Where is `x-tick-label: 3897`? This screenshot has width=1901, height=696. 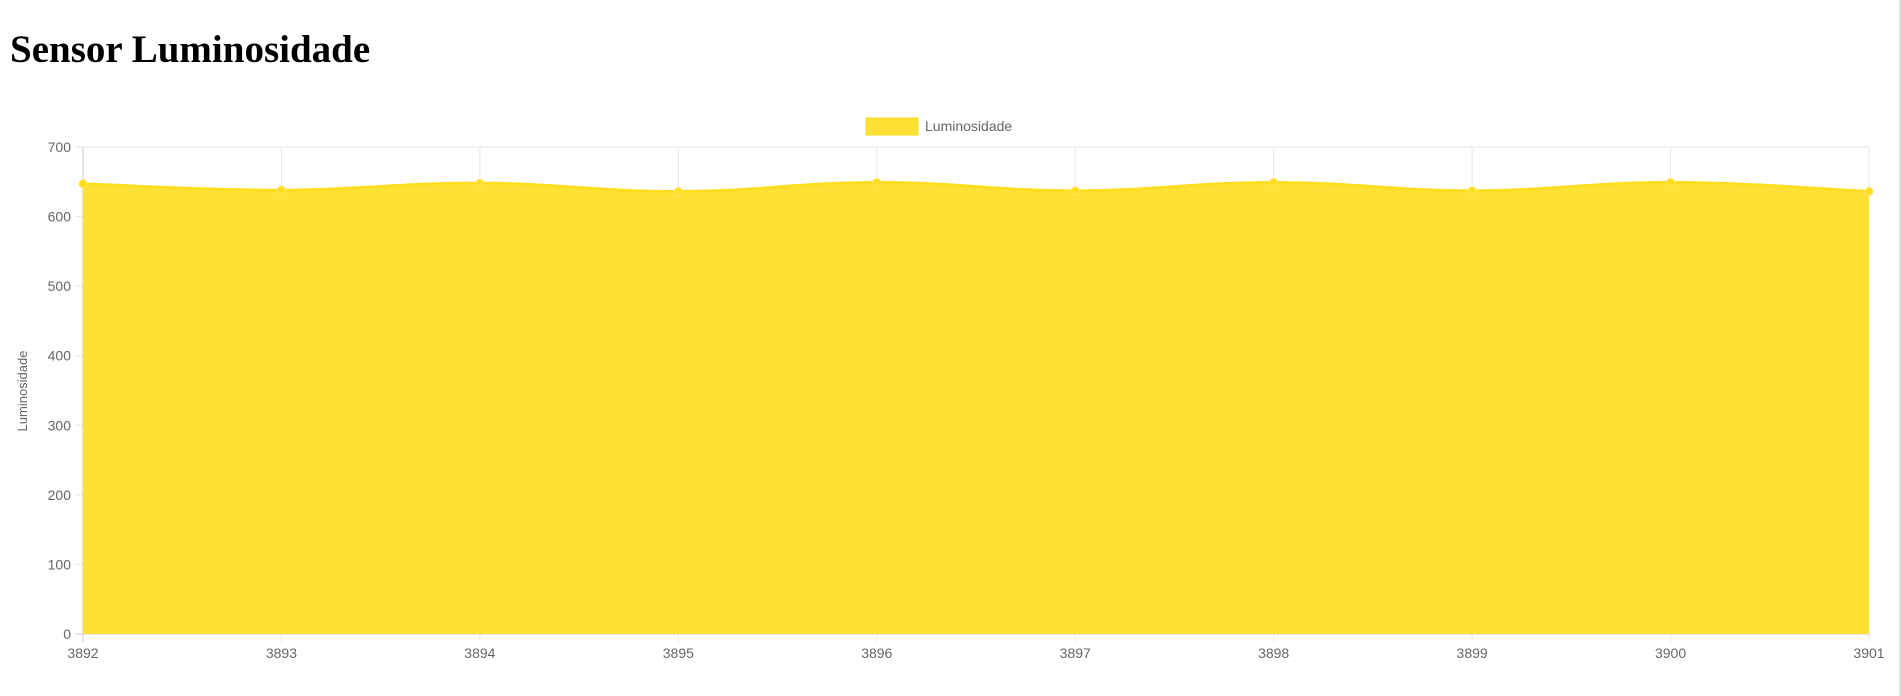 x-tick-label: 3897 is located at coordinates (1075, 653).